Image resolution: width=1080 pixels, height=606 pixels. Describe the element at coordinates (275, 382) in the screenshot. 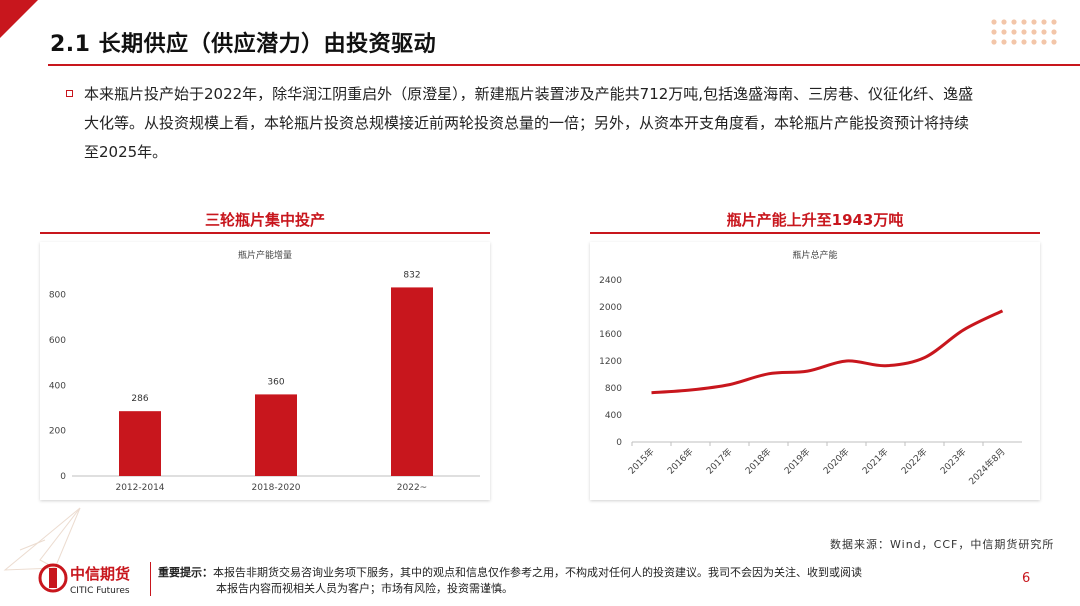

I see `bar-data-label: 360` at that location.